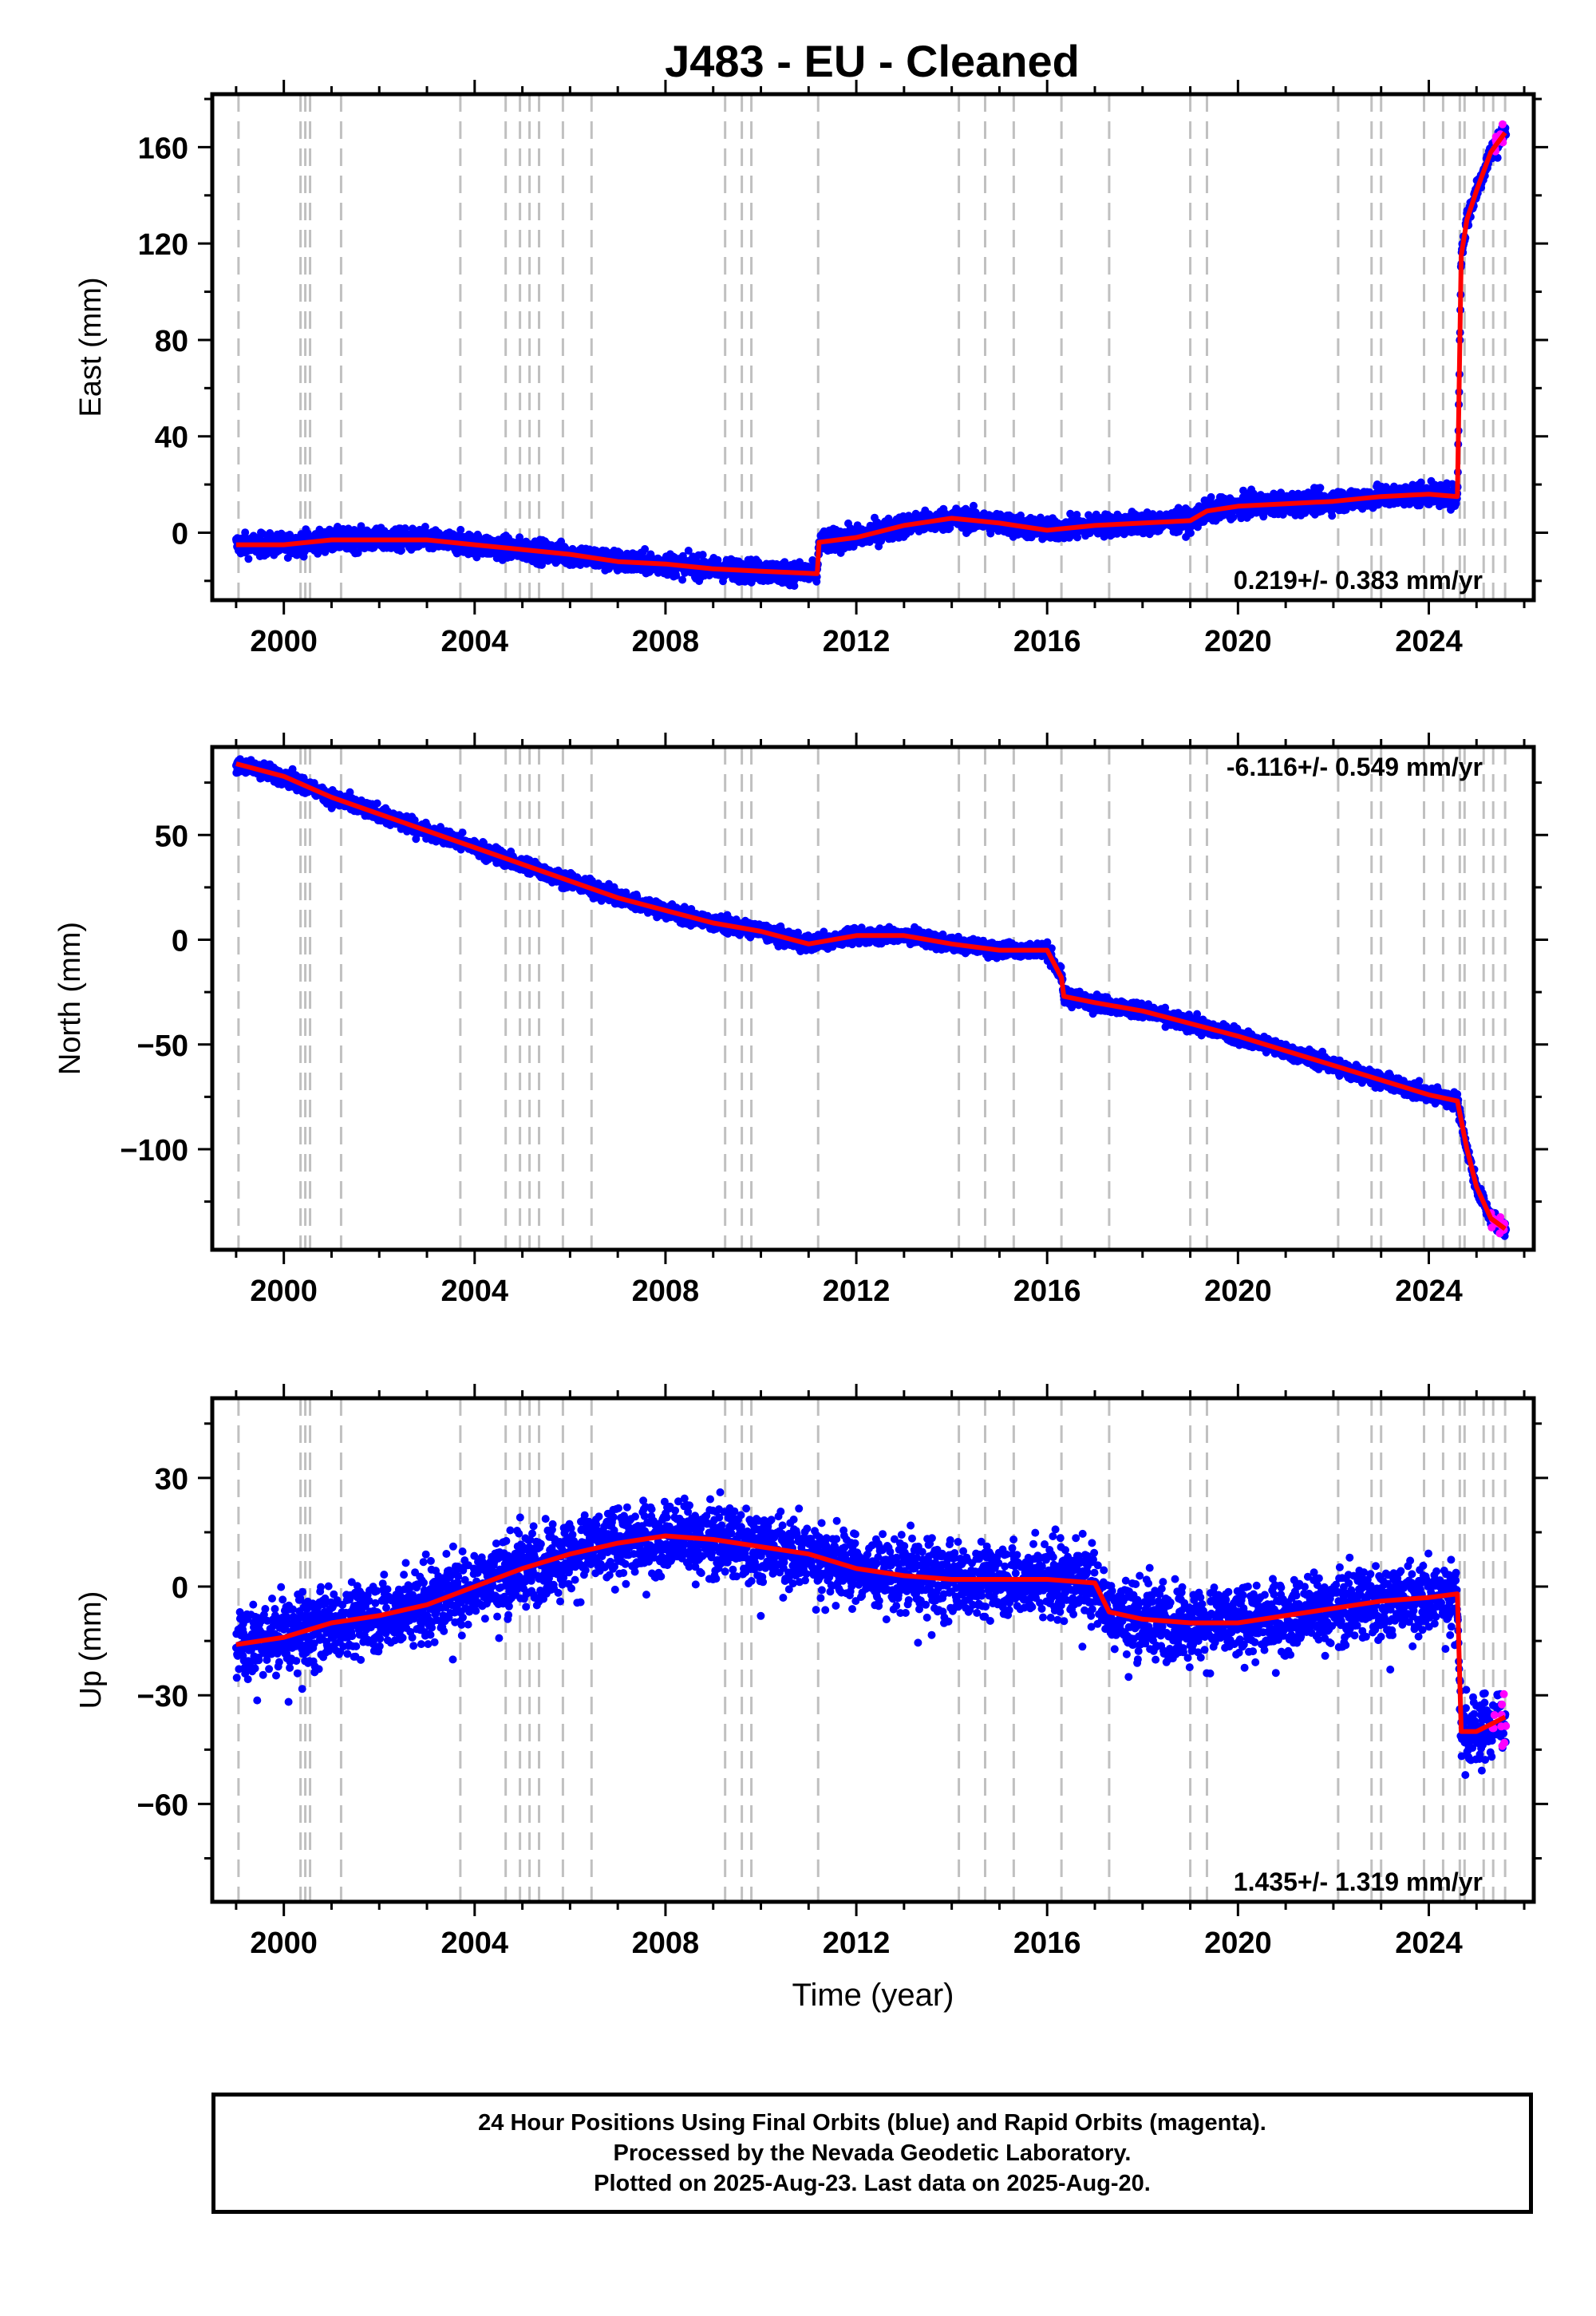 The width and height of the screenshot is (1596, 2316). Describe the element at coordinates (1429, 641) in the screenshot. I see `east-x-tick-label: 2024` at that location.